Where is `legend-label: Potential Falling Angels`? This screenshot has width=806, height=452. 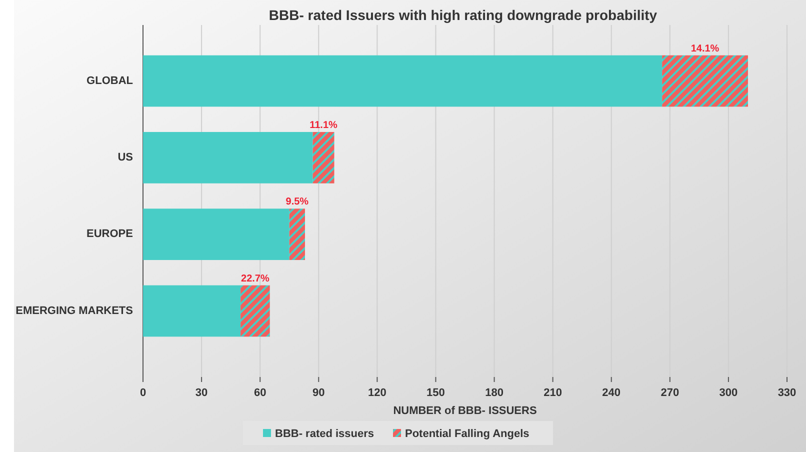
legend-label: Potential Falling Angels is located at coordinates (467, 434).